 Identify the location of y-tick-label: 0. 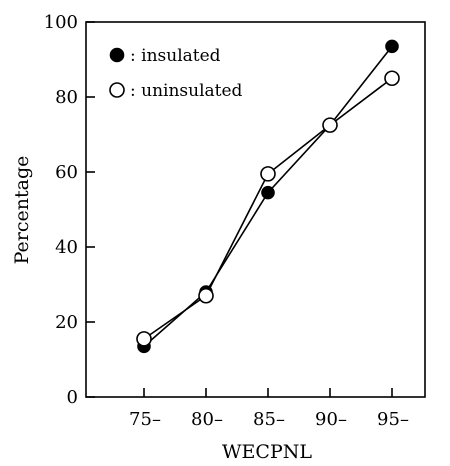
(72, 397).